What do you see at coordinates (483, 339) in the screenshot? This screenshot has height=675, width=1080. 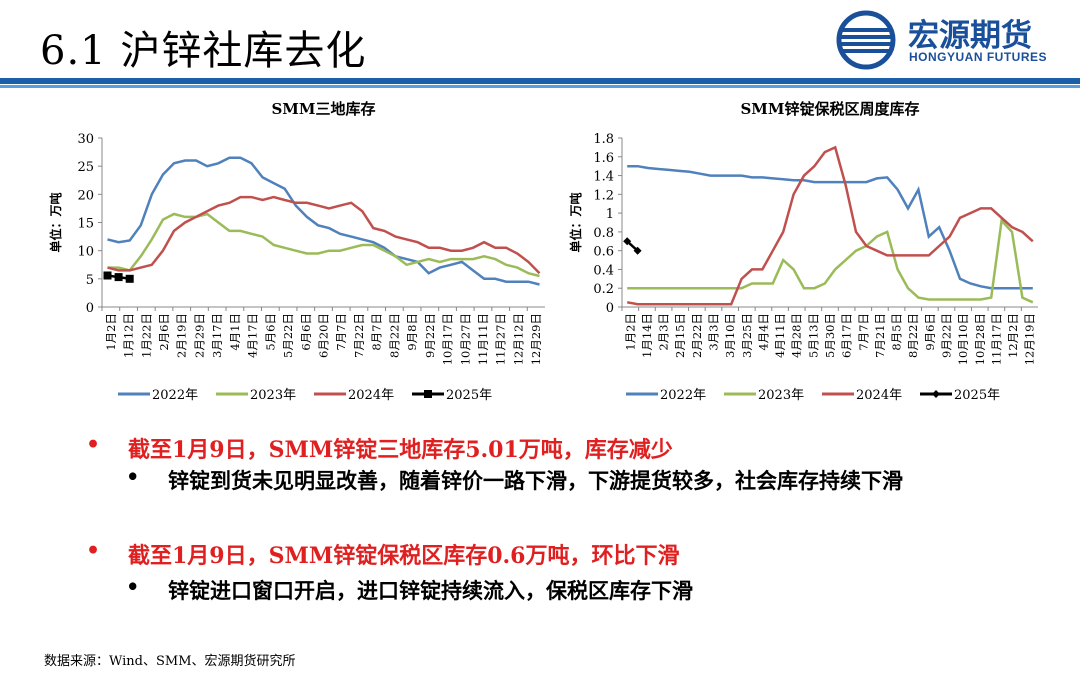 I see `x-tick-label: 11月11日` at bounding box center [483, 339].